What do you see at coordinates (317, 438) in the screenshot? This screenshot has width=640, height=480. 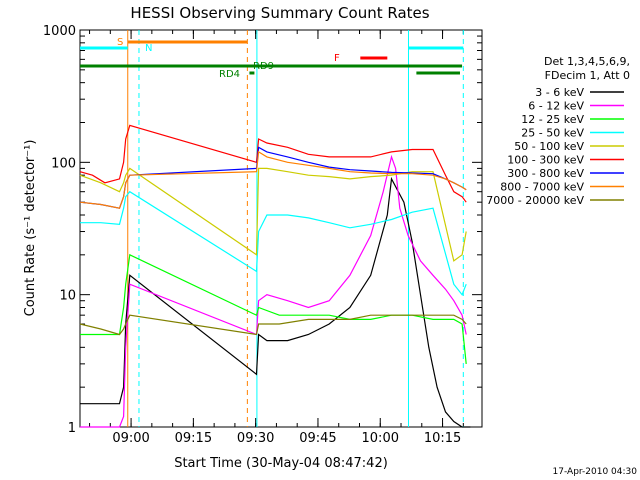 I see `x-tick-label: 09:45` at bounding box center [317, 438].